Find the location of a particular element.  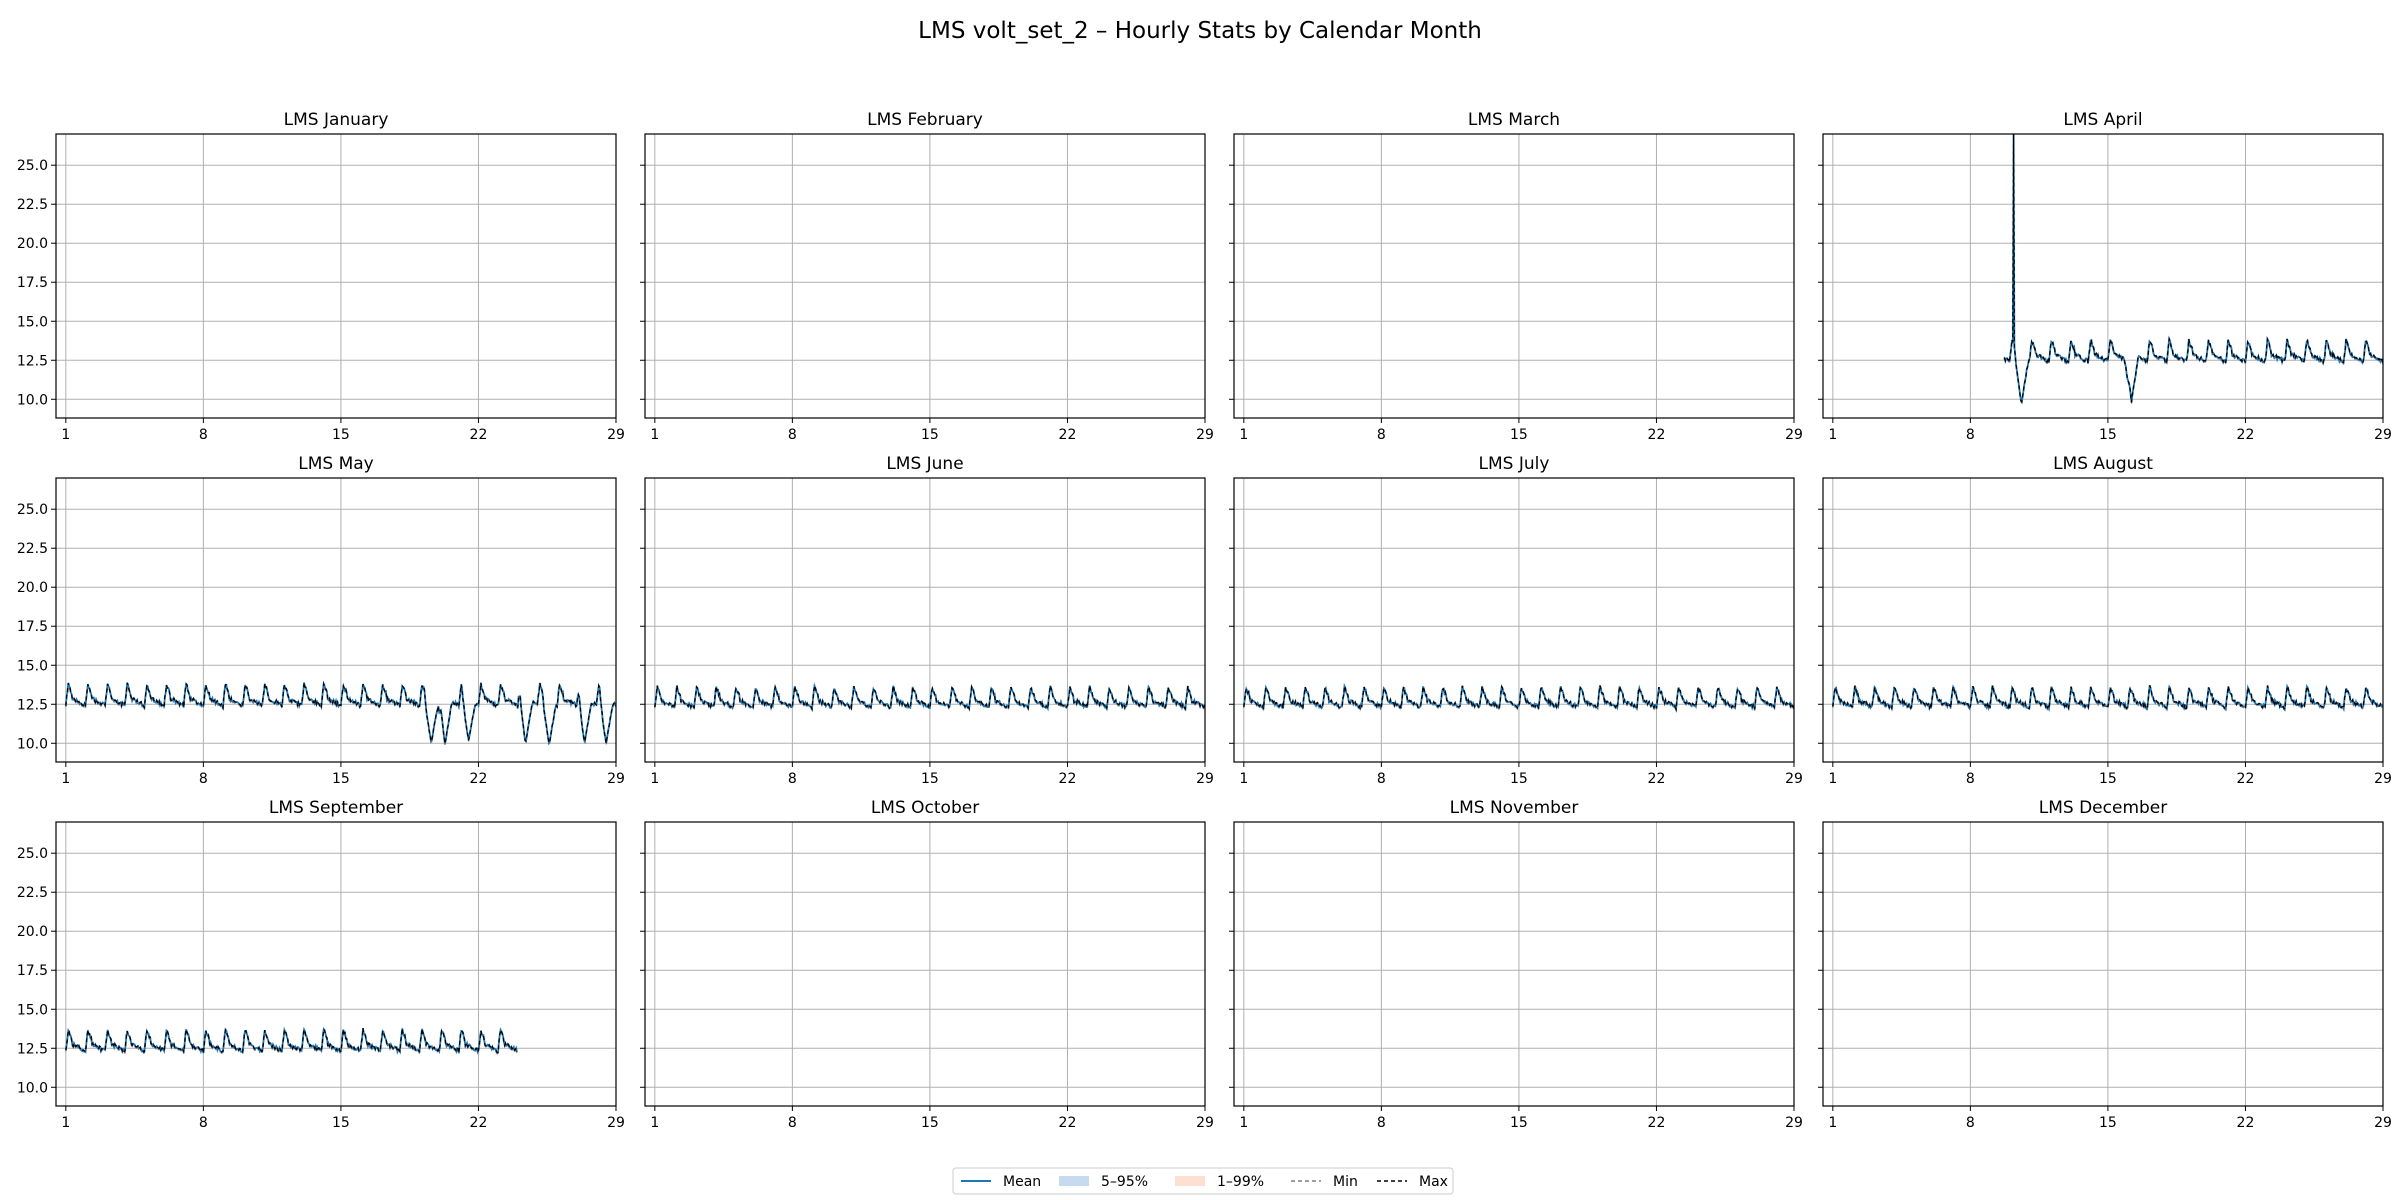

subplot-lms-august: LMS August 1 8 15 22 29 is located at coordinates (2105, 620).